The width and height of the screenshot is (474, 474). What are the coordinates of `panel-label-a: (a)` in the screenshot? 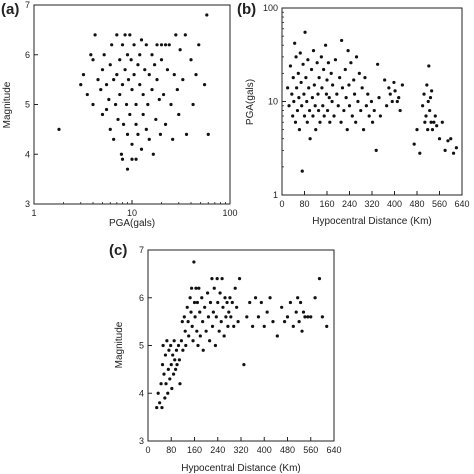 It's located at (10, 9).